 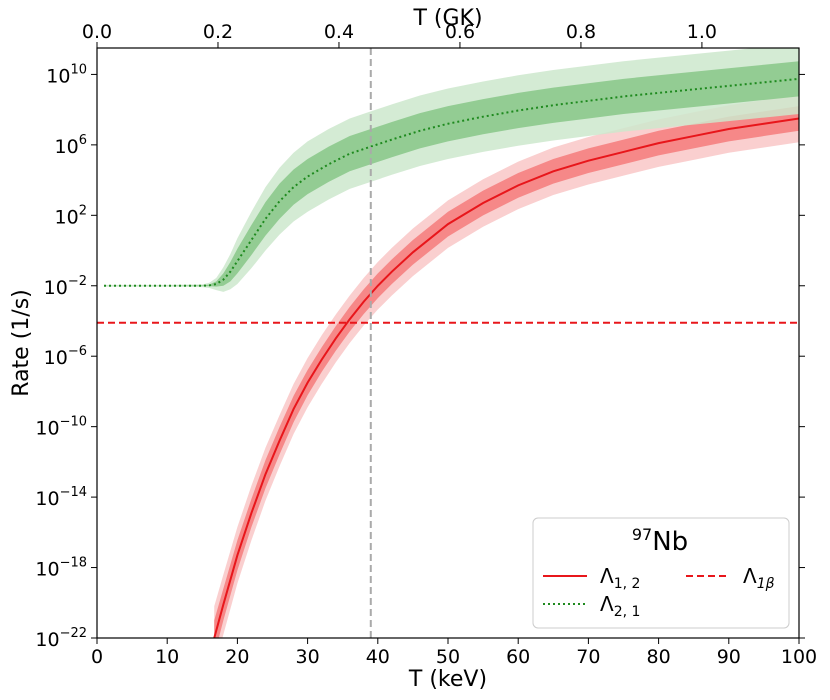 What do you see at coordinates (750, 576) in the screenshot?
I see `legend-l1b-main: Λ` at bounding box center [750, 576].